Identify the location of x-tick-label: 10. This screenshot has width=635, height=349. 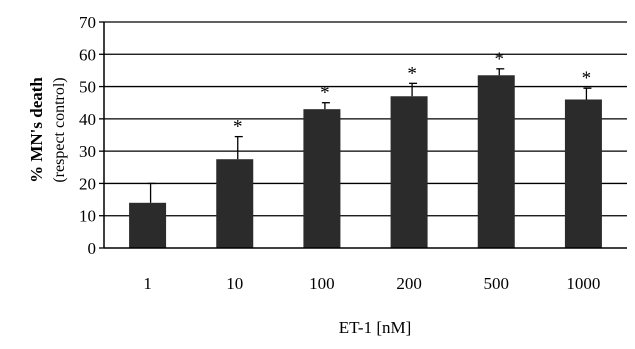
(234, 283).